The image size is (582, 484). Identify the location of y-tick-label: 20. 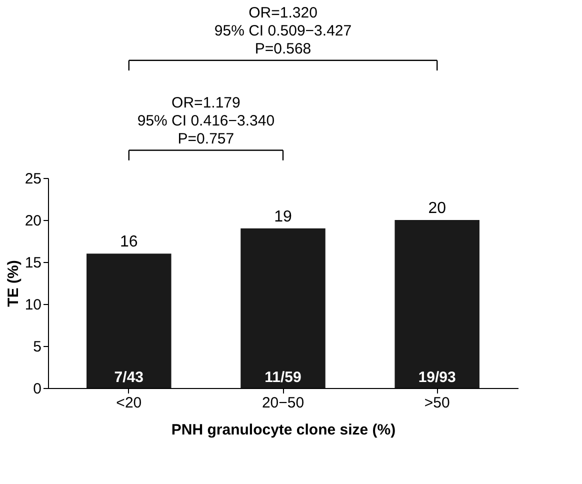
(33, 221).